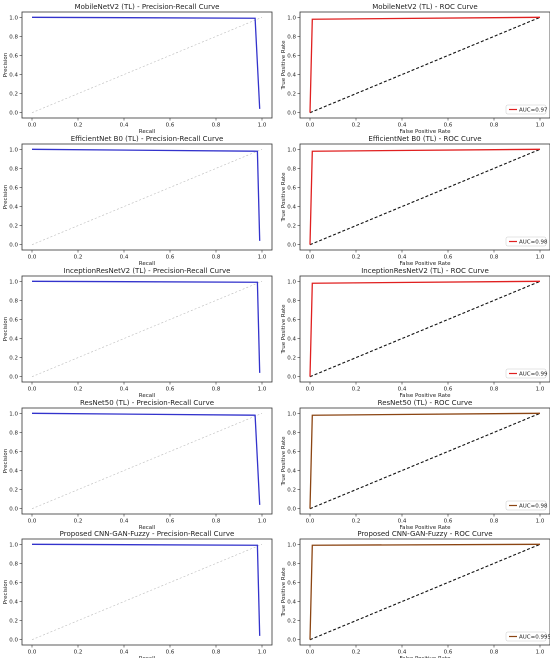 The width and height of the screenshot is (550, 658). What do you see at coordinates (425, 271) in the screenshot?
I see `chart-title: InceptionResNetV2 (TL) - ROC Curve` at bounding box center [425, 271].